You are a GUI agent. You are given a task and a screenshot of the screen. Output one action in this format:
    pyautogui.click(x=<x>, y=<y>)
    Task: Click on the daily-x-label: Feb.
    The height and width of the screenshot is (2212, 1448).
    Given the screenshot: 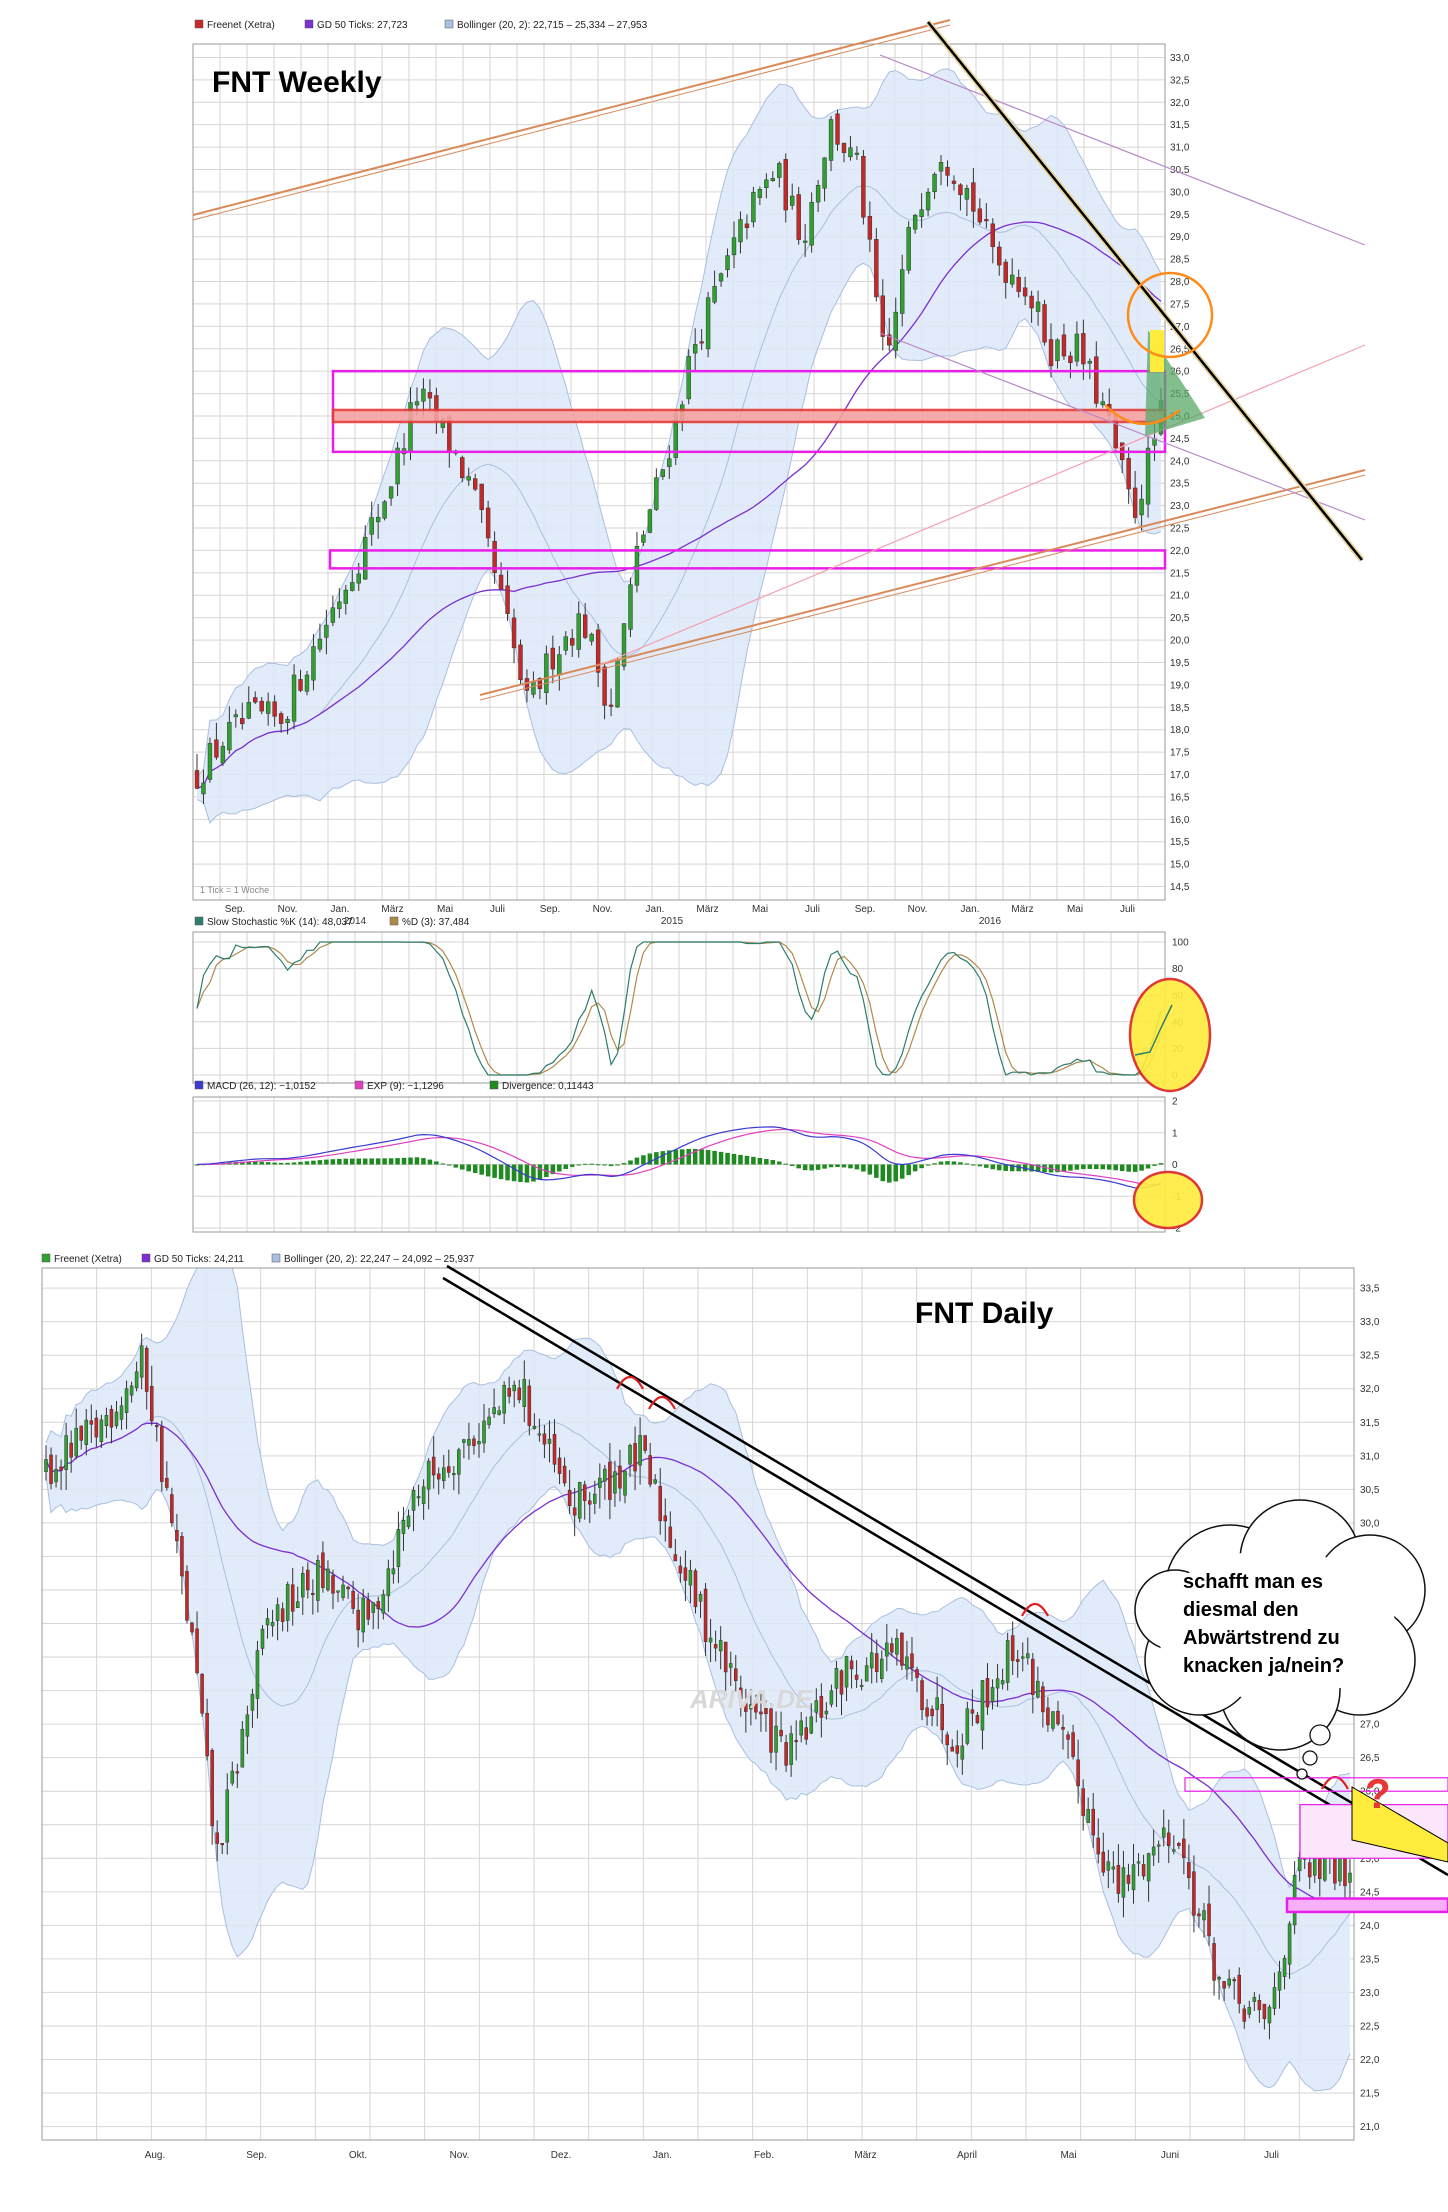 What is the action you would take?
    pyautogui.click(x=764, y=2155)
    